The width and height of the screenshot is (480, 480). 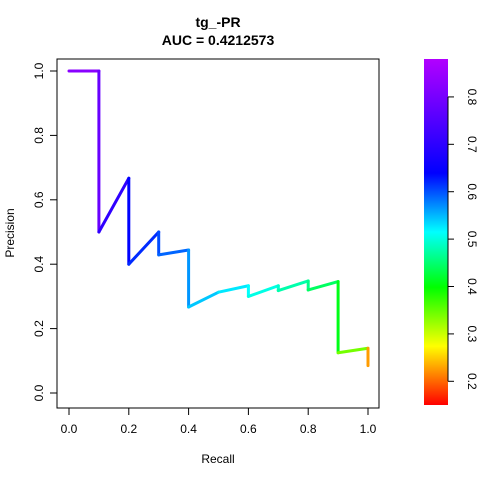 What do you see at coordinates (217, 22) in the screenshot?
I see `chart-title: tg_-PR` at bounding box center [217, 22].